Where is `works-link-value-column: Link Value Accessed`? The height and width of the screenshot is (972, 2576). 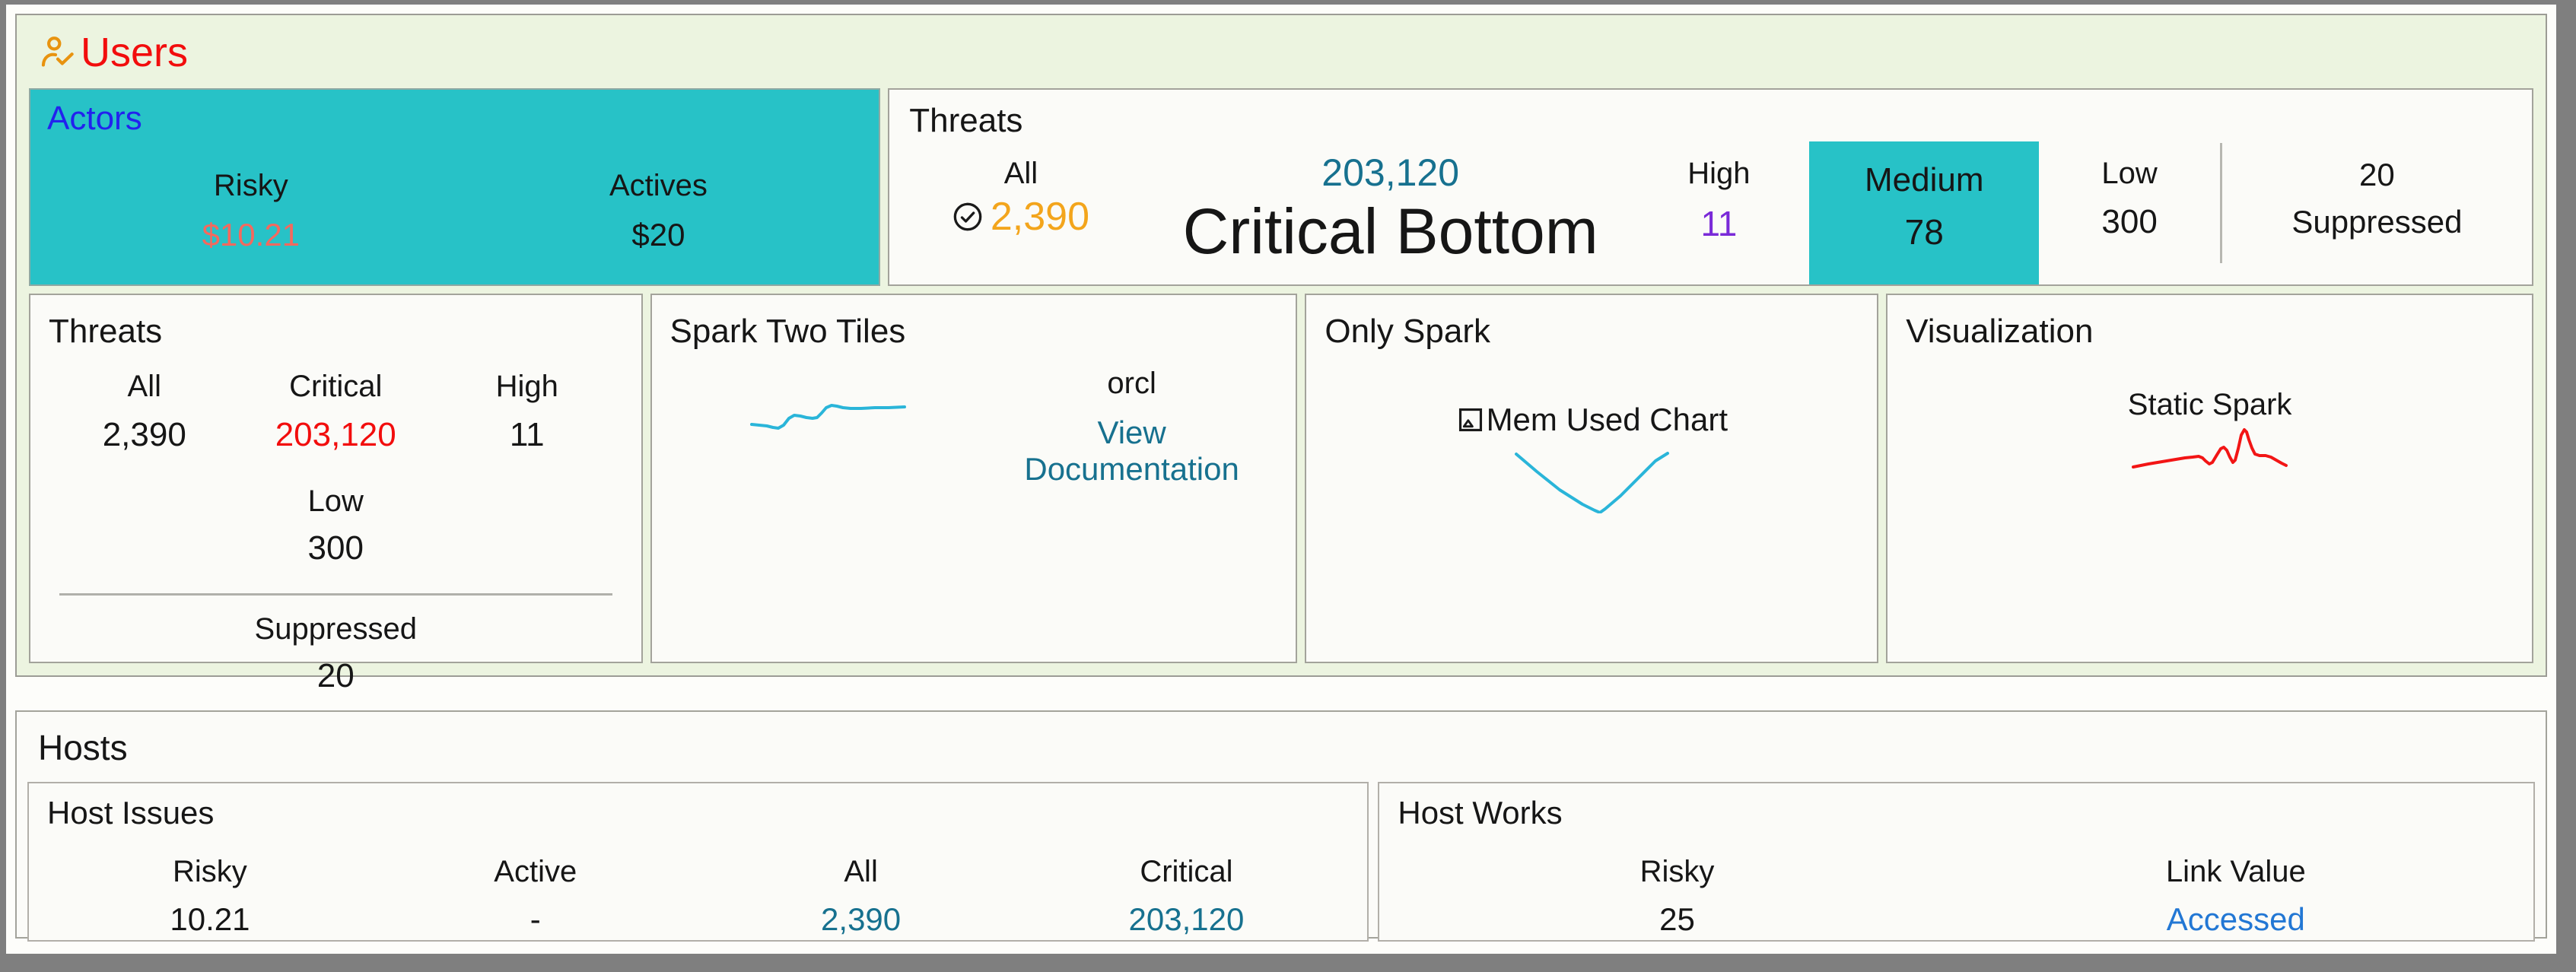
works-link-value-column: Link Value Accessed is located at coordinates (2236, 896).